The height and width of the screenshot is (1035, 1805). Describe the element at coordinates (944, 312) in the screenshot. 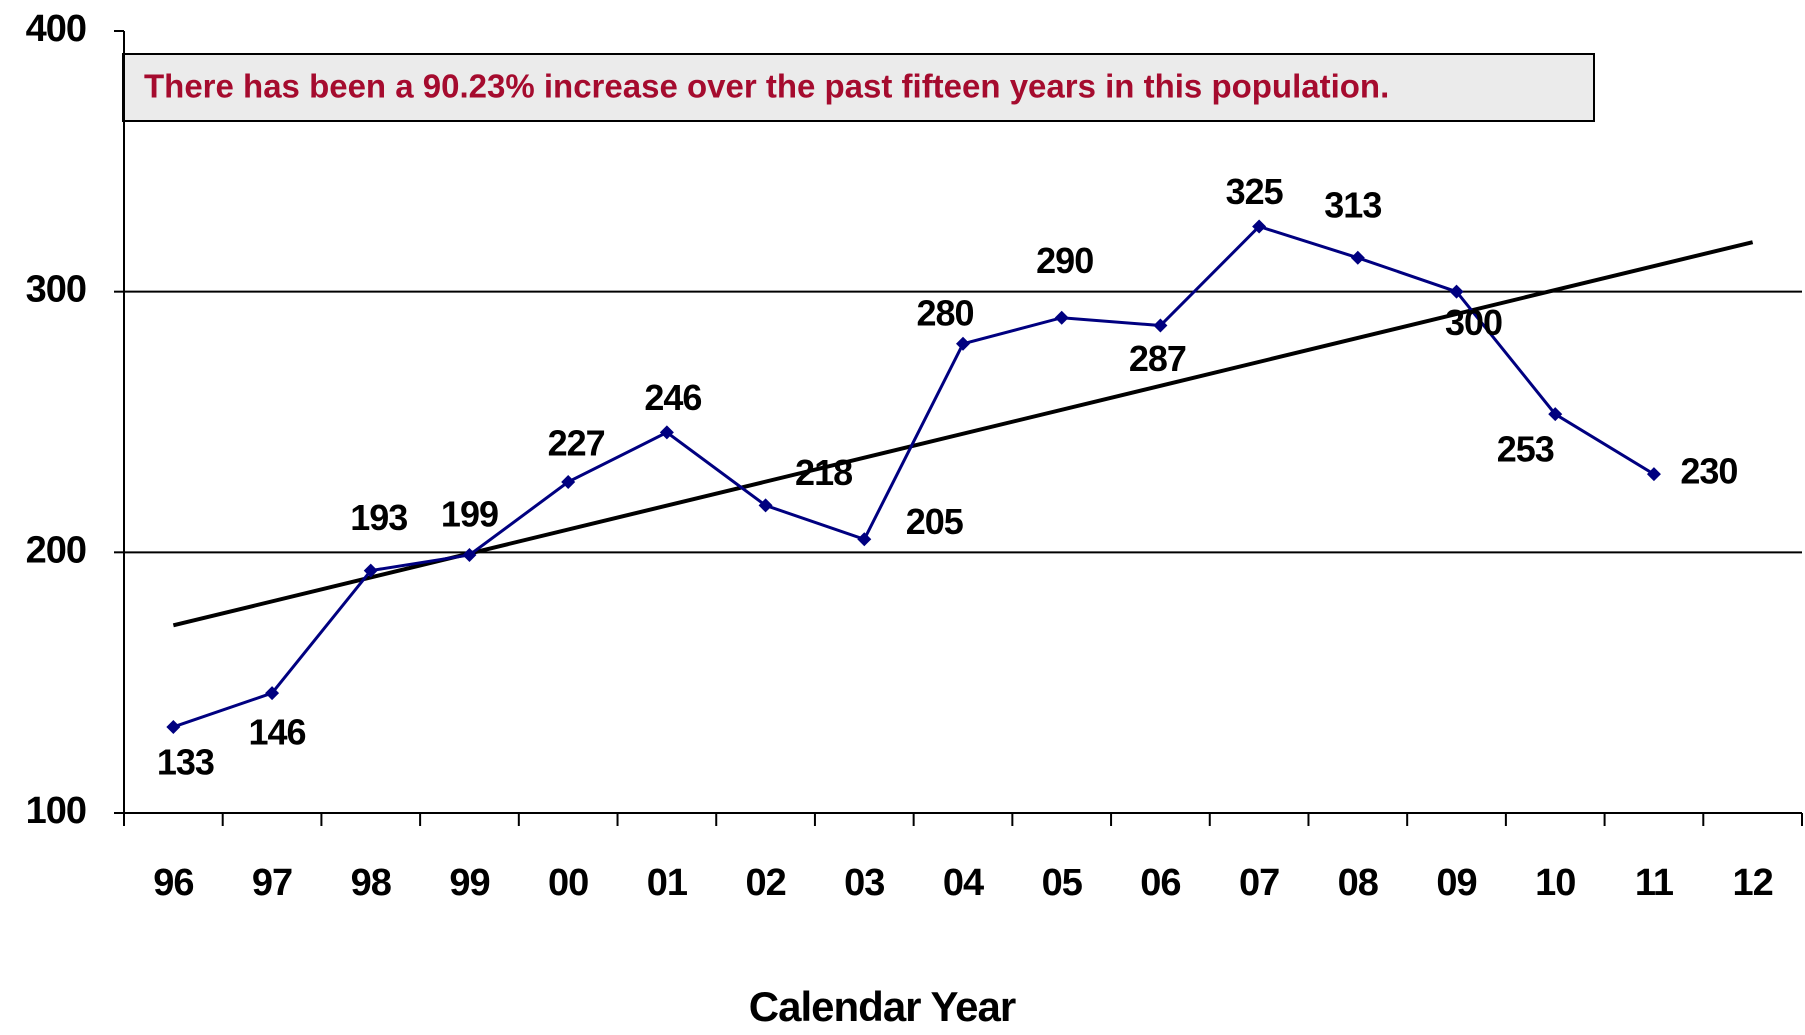

I see `data-label: 280` at that location.